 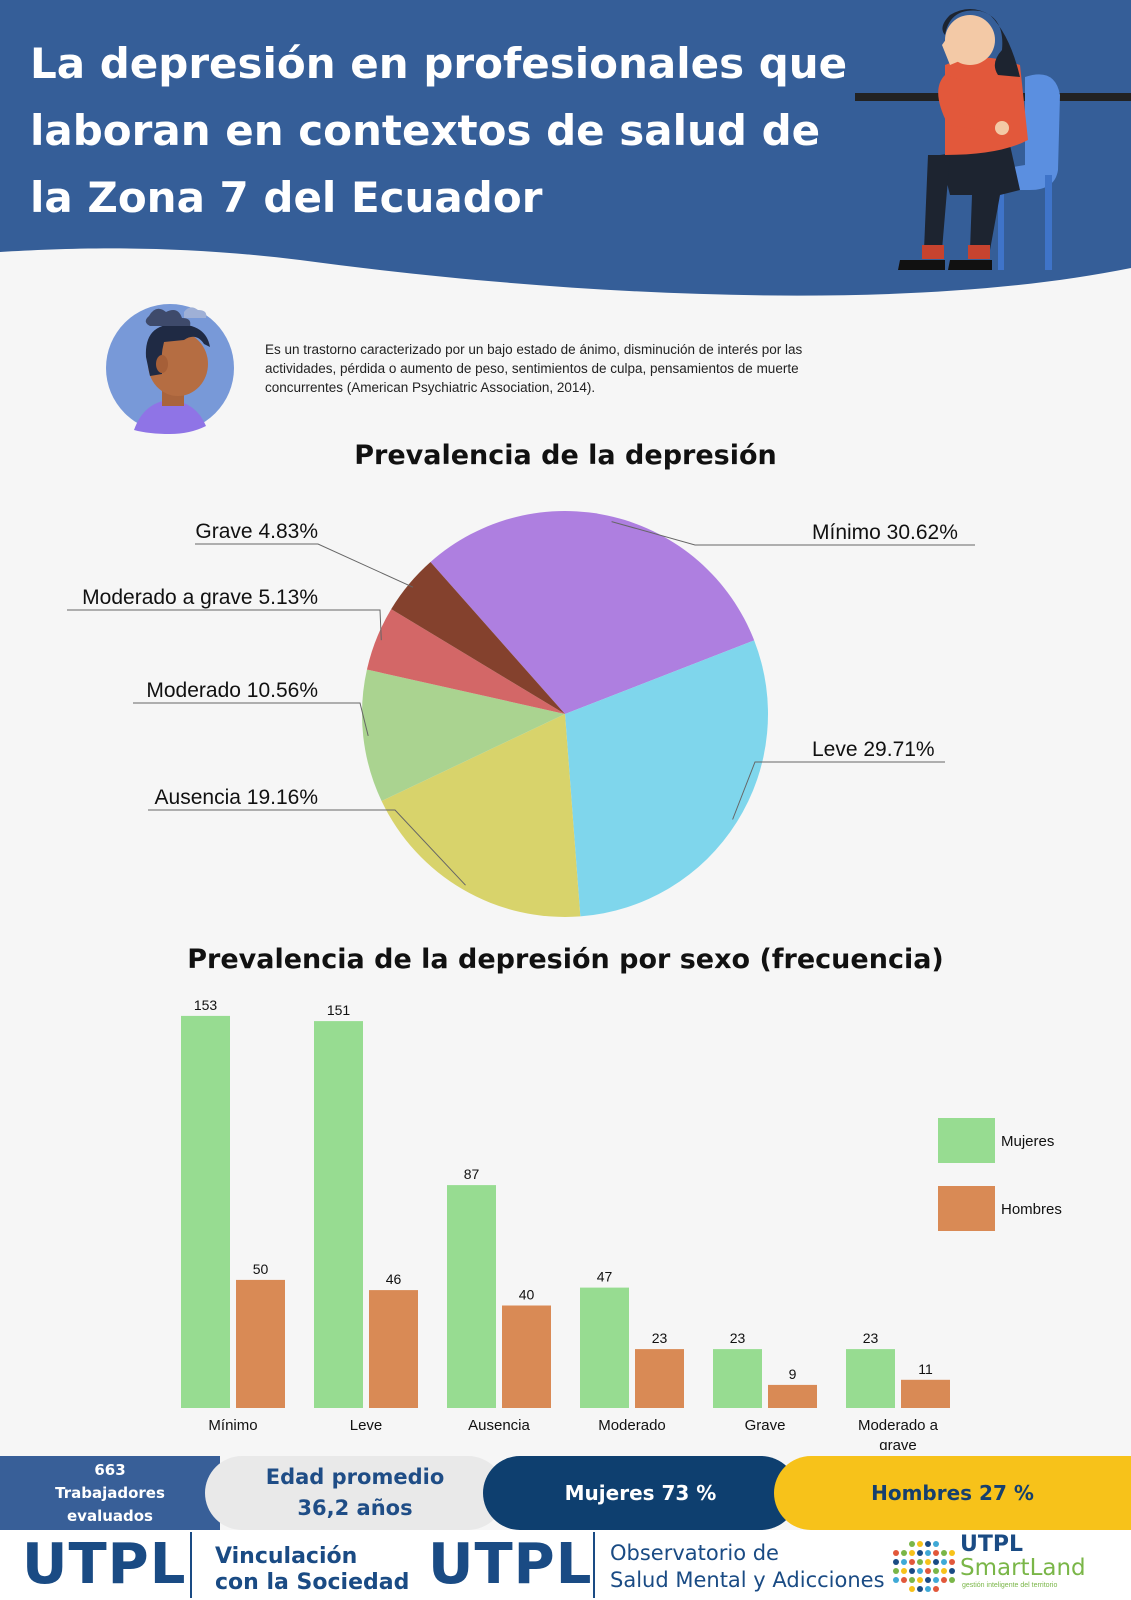 I want to click on pie-slice-minimo, so click(x=592, y=612).